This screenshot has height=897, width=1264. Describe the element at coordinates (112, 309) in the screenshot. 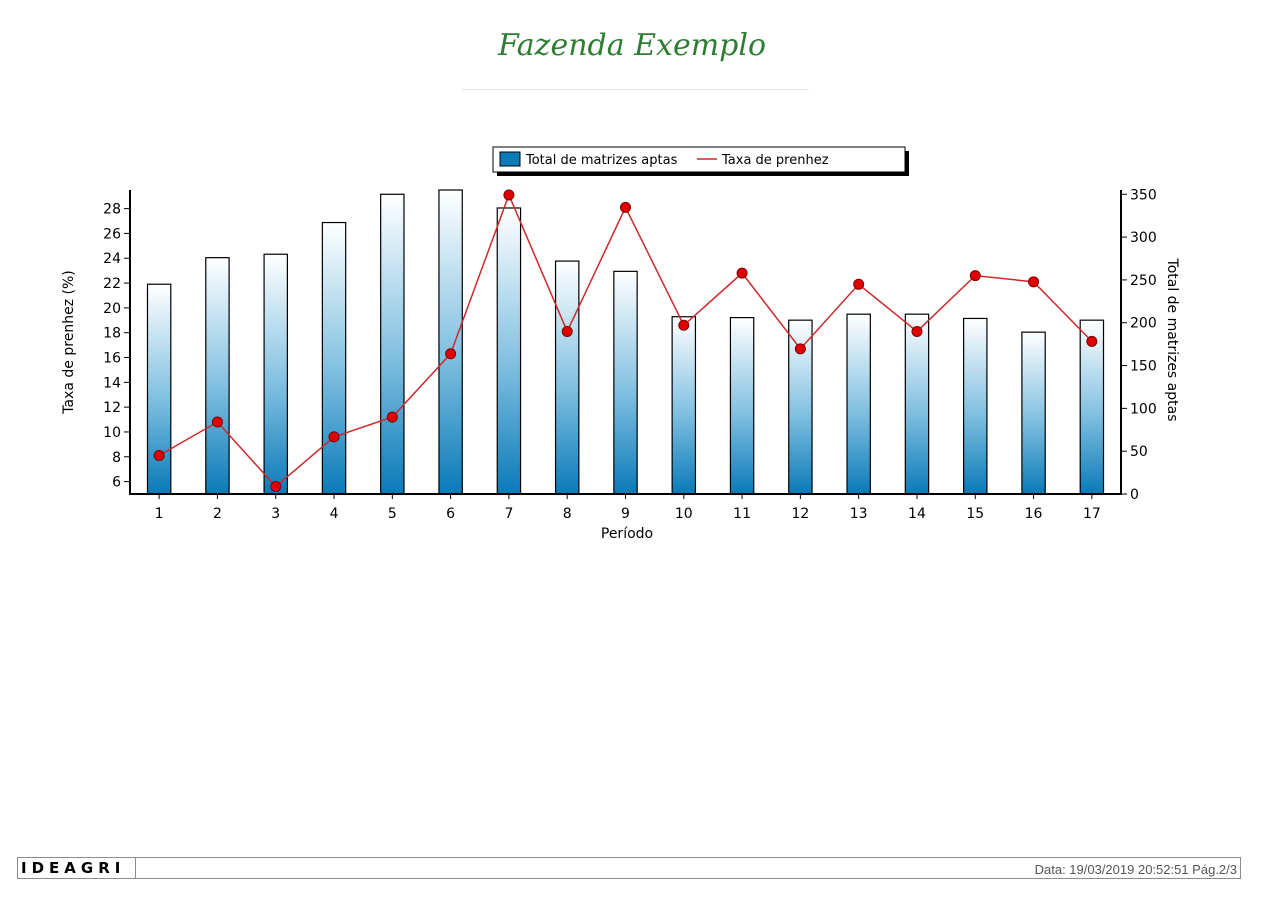

I see `left-tick-label: 20` at that location.